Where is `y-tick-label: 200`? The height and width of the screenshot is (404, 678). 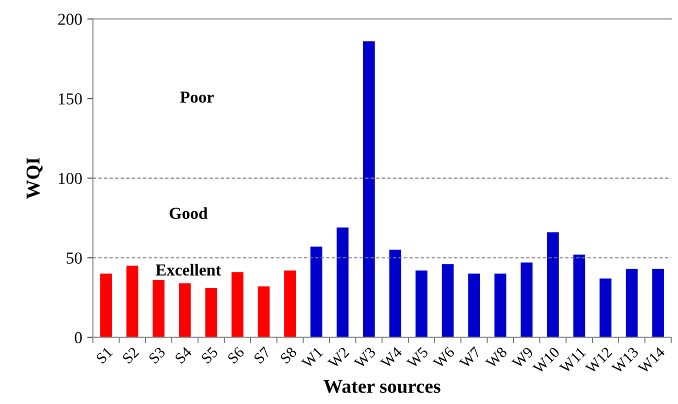
y-tick-label: 200 is located at coordinates (70, 19).